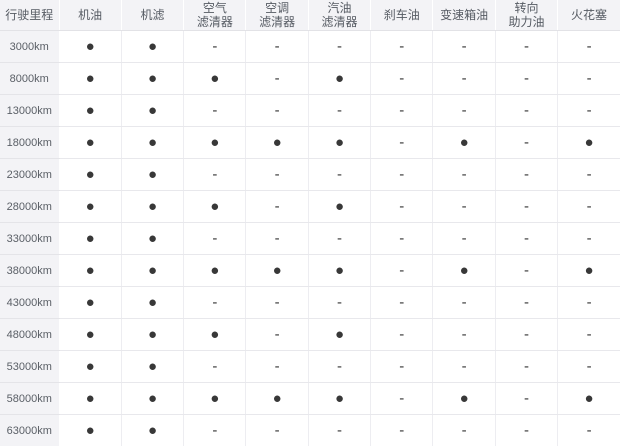  What do you see at coordinates (310, 142) in the screenshot?
I see `table-row: 18000km ● ● ● ● ● - ● - ●` at bounding box center [310, 142].